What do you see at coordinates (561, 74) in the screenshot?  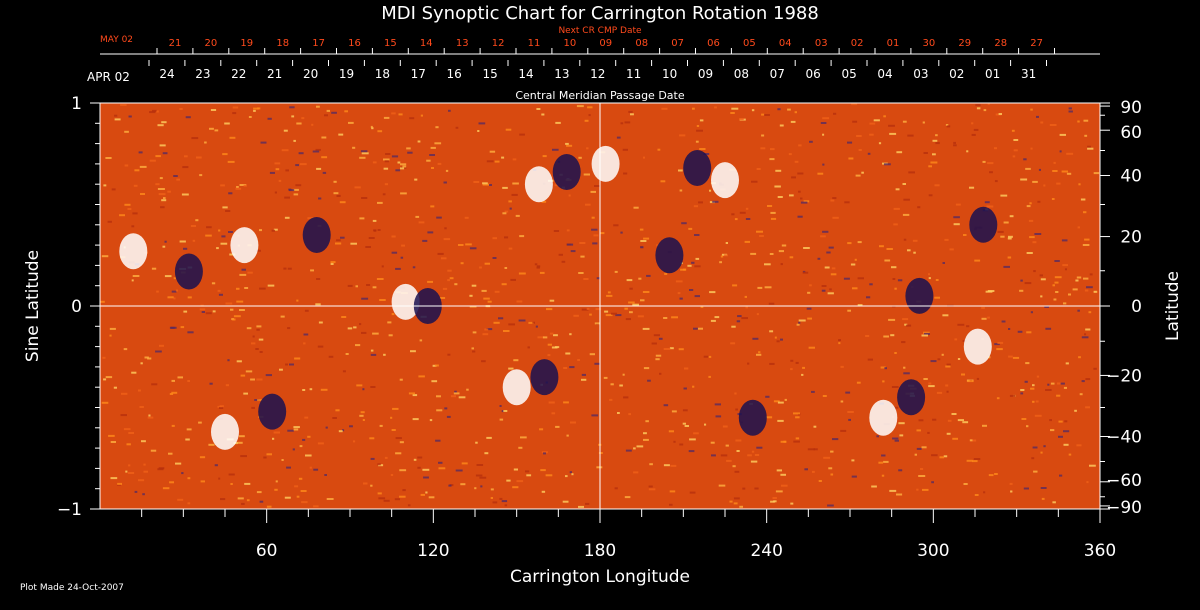 I see `cmp-date: 13` at bounding box center [561, 74].